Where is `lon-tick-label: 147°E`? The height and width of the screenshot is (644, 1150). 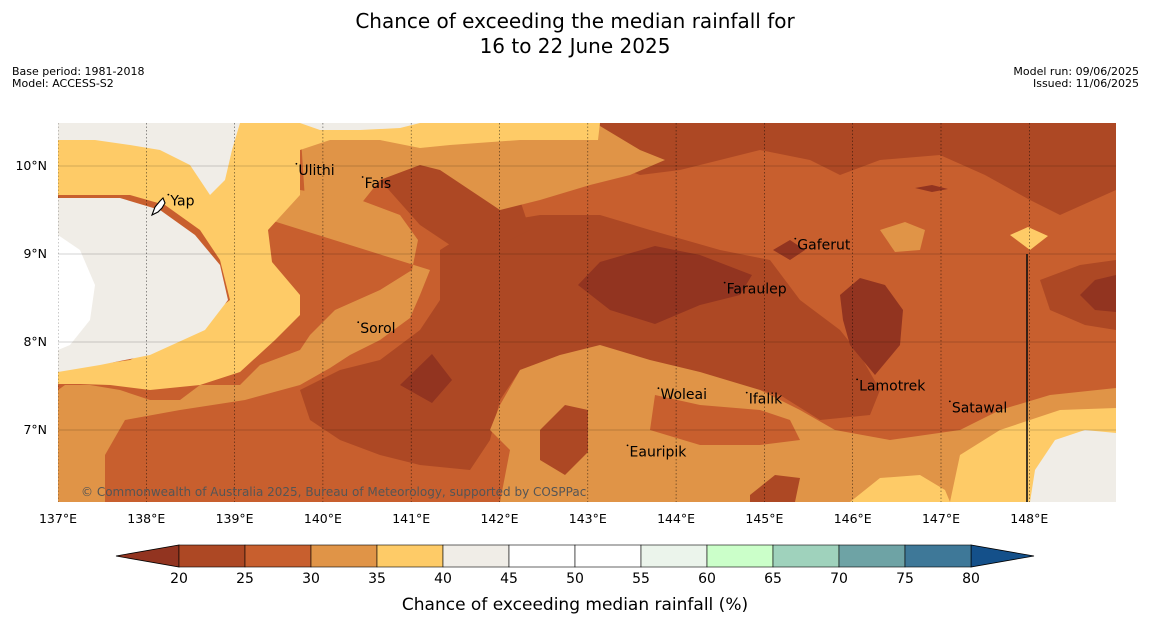 lon-tick-label: 147°E is located at coordinates (941, 518).